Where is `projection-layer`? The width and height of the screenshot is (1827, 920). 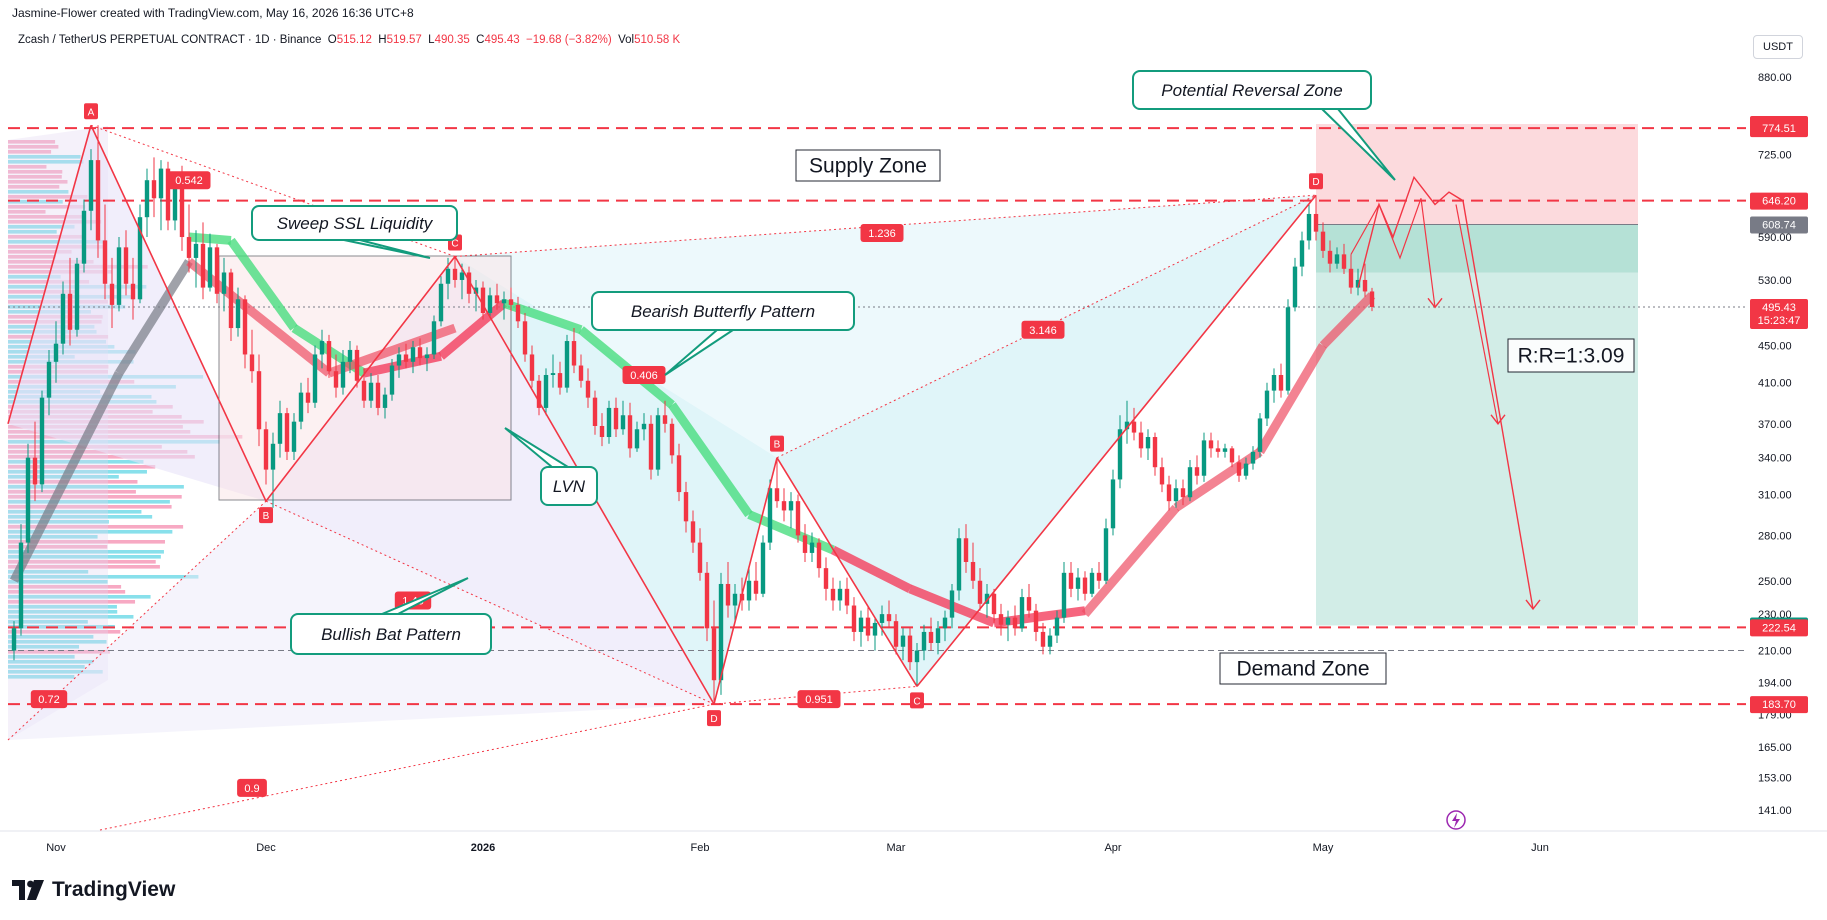 projection-layer is located at coordinates (1445, 393).